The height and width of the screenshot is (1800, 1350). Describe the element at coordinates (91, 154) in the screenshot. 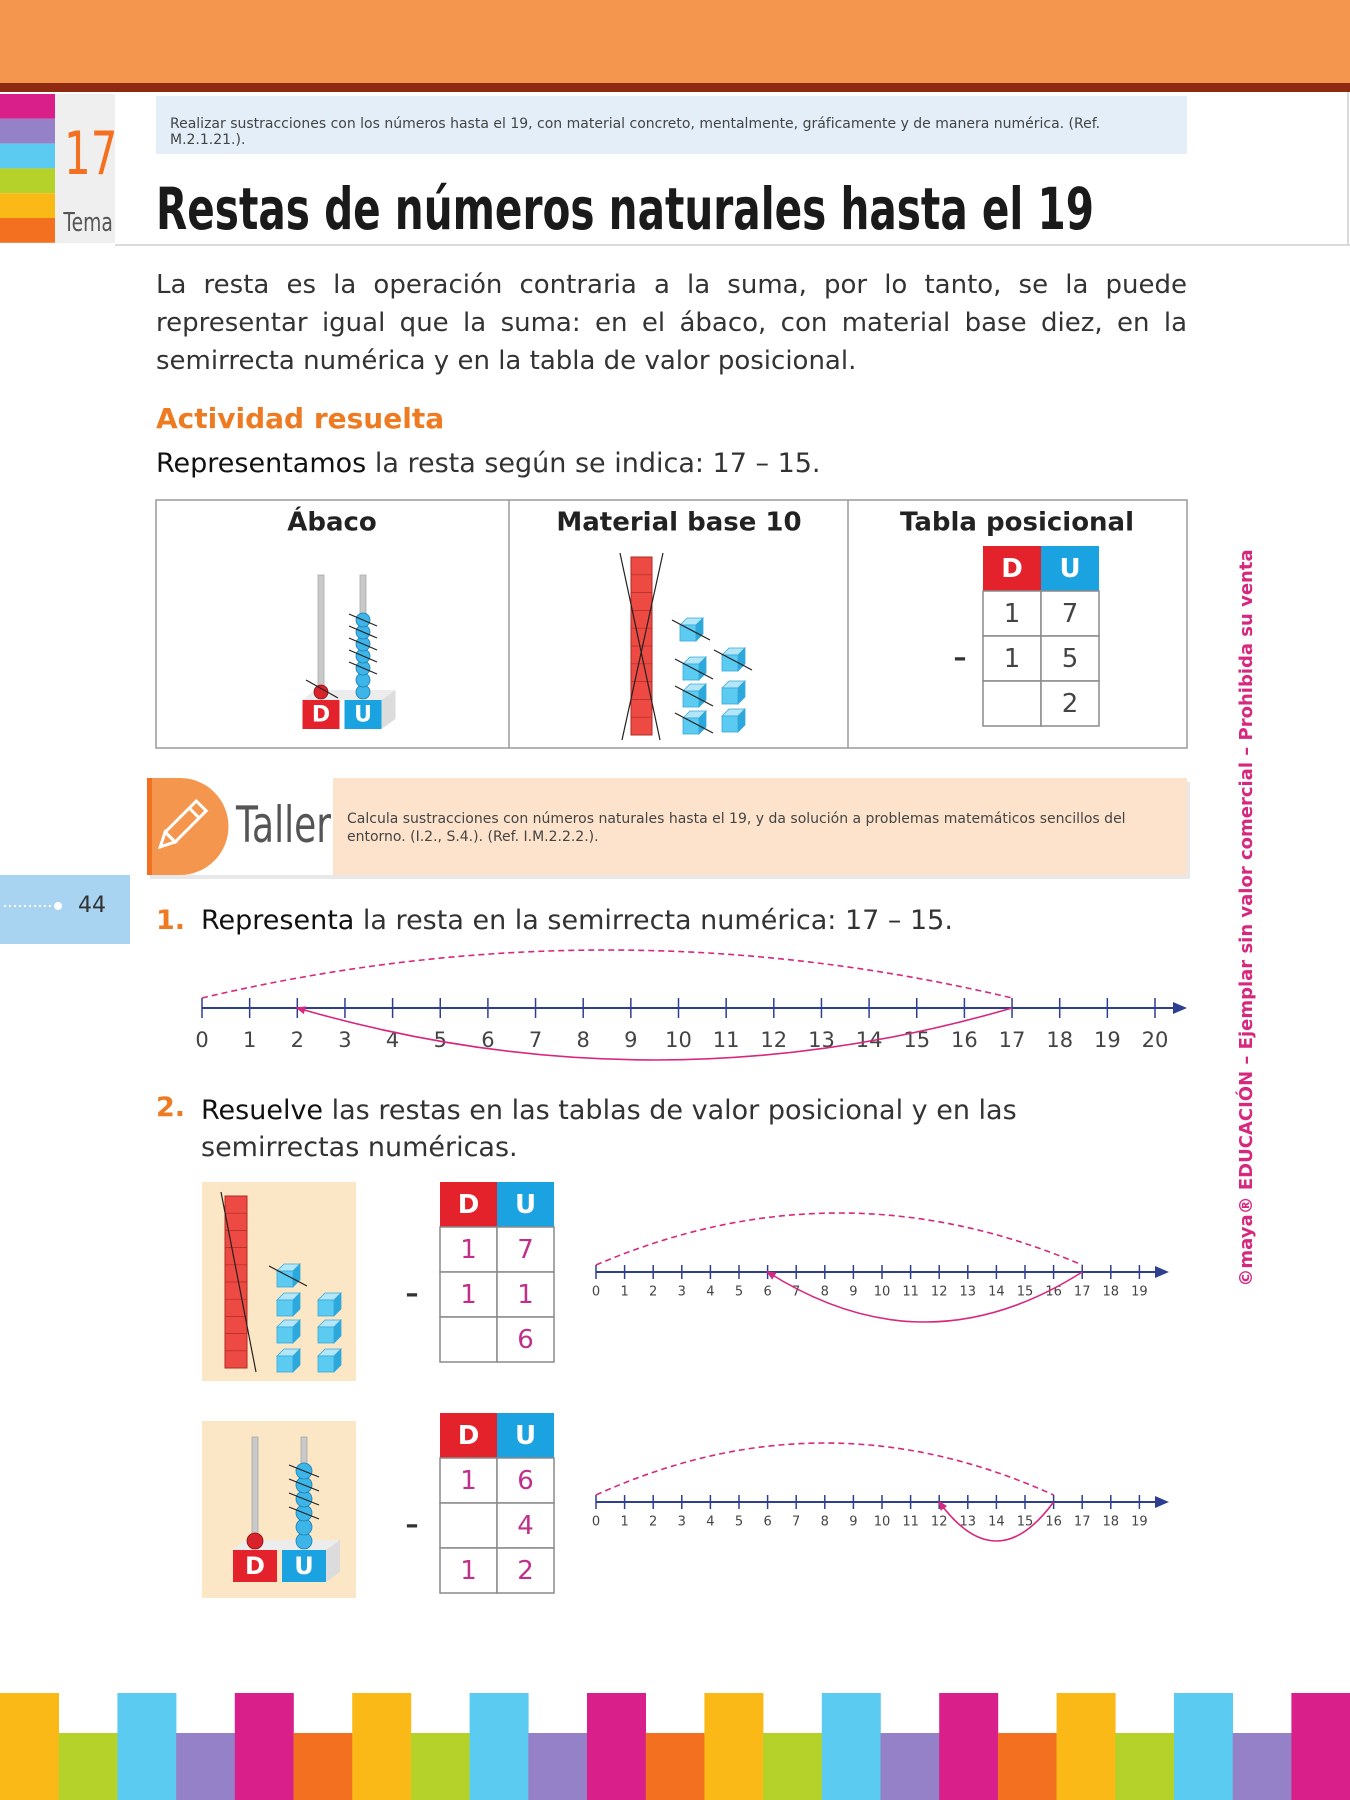

I see `tema-number: 17` at that location.